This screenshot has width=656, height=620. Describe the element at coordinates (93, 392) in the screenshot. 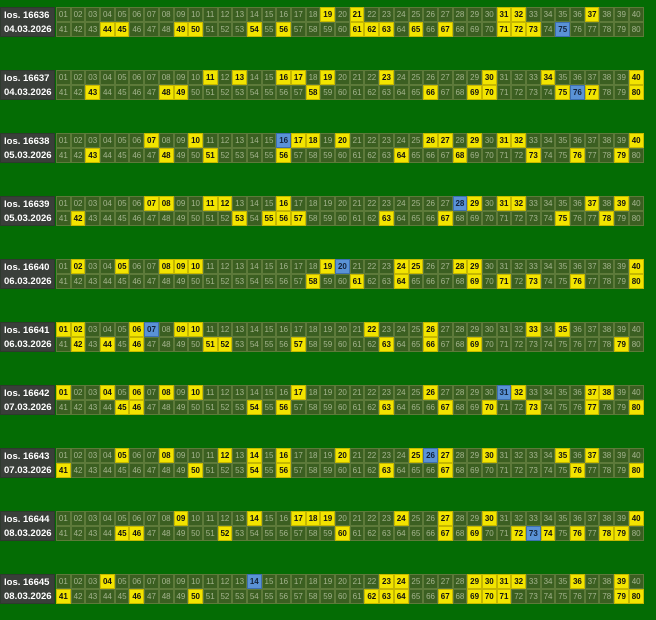

I see `number-cell: 03` at that location.